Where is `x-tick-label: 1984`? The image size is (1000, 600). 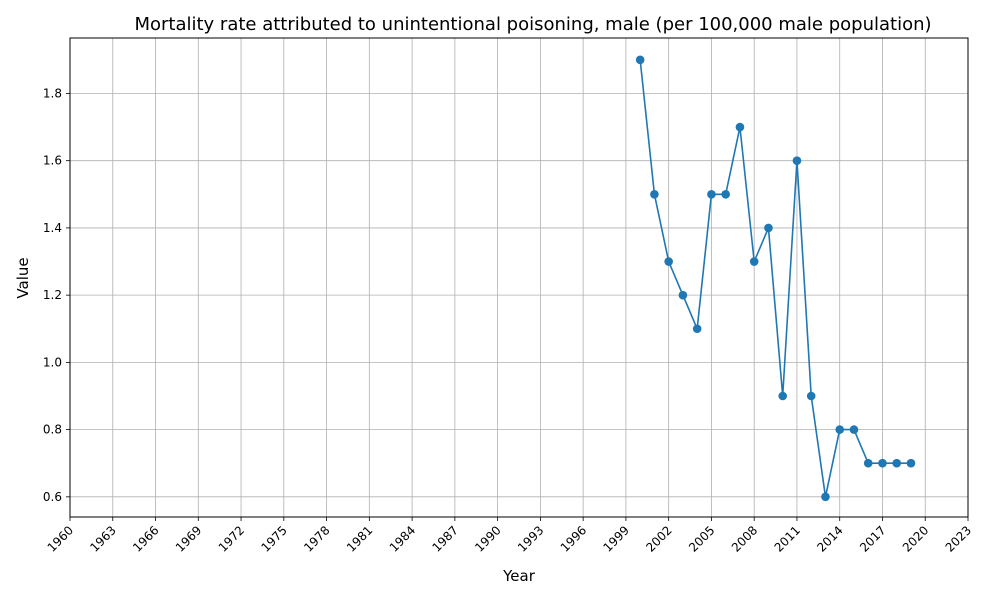 x-tick-label: 1984 is located at coordinates (402, 538).